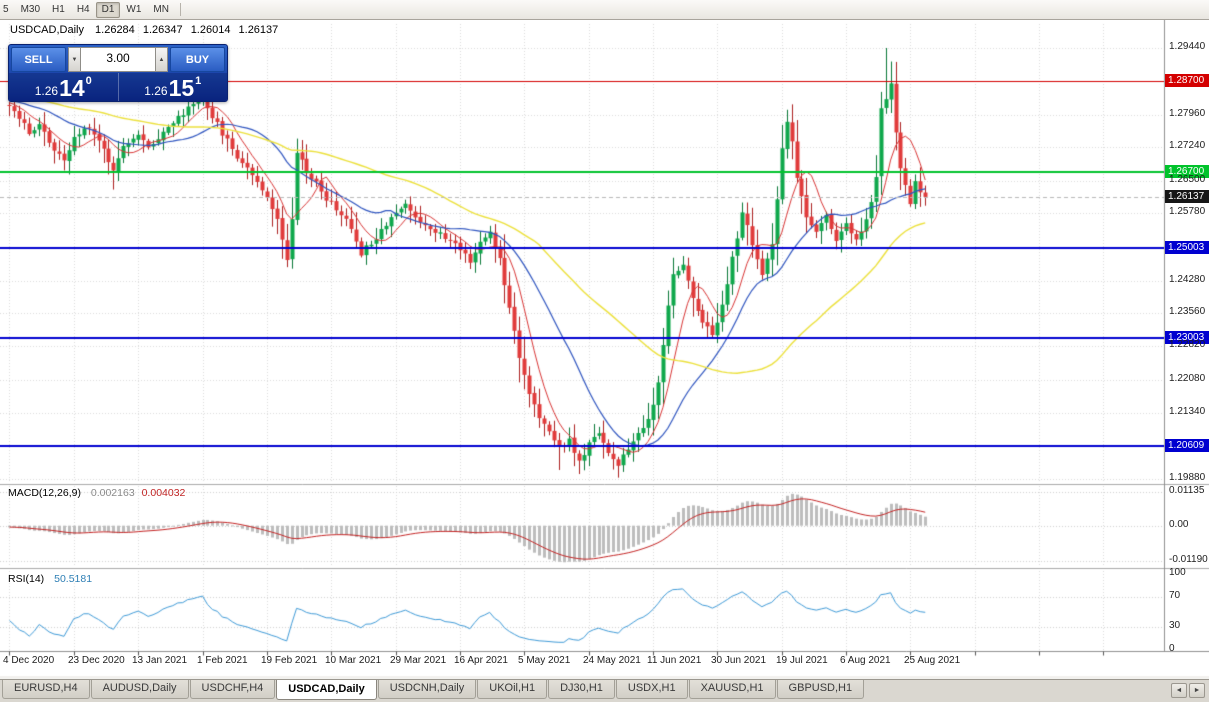  I want to click on price-axis-tick: 1.22080, so click(1187, 378).